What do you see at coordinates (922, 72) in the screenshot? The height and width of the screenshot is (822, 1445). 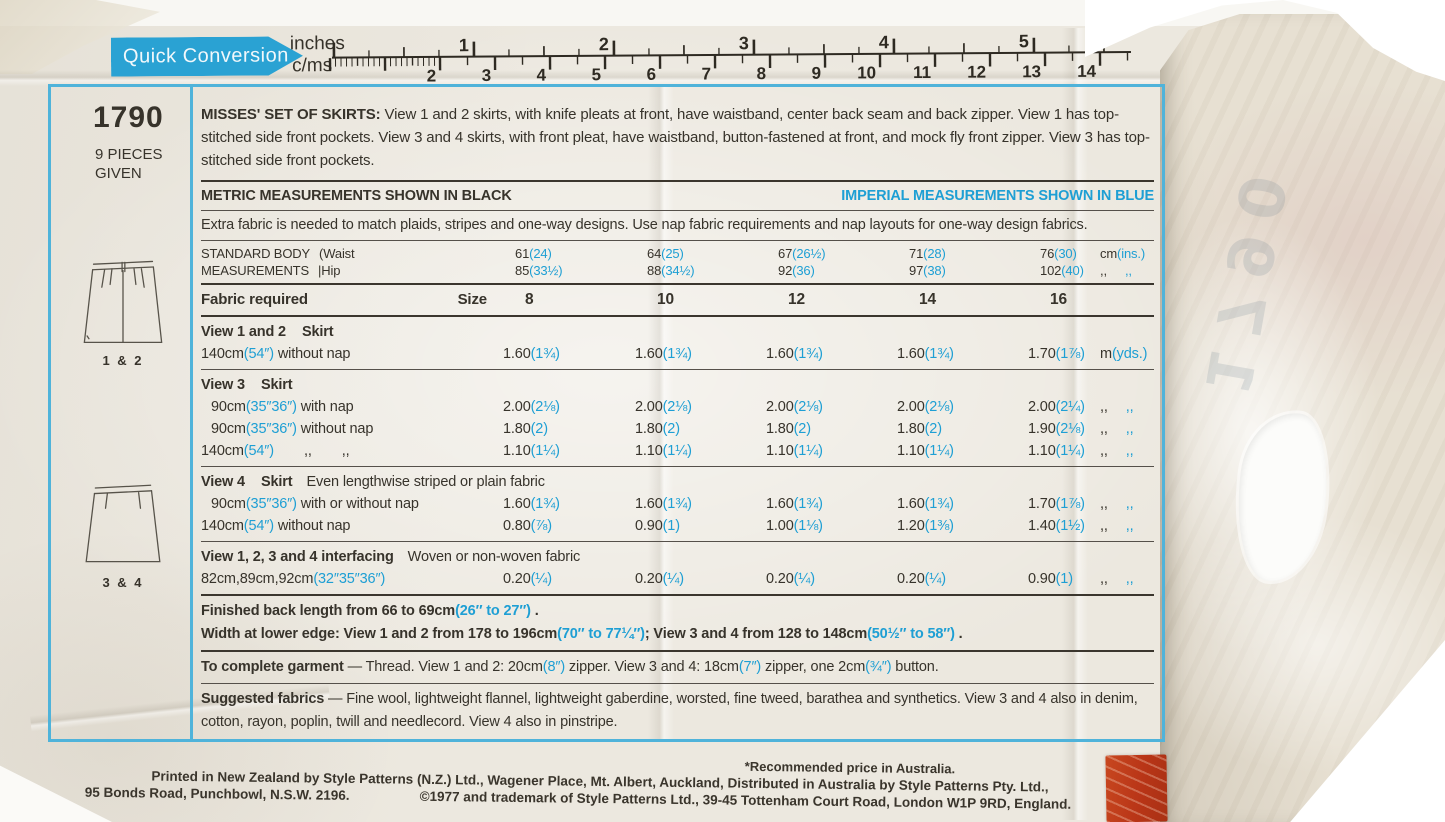 I see `svg-text: 11` at bounding box center [922, 72].